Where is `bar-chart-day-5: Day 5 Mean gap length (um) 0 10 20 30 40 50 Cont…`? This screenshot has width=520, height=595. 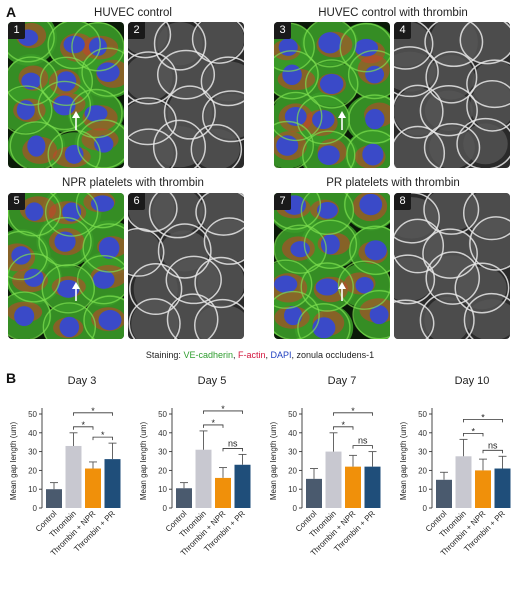
bar-chart-day-5: Day 5 Mean gap length (um) 0 10 20 30 40 50 Cont… is located at coordinates (195, 481).